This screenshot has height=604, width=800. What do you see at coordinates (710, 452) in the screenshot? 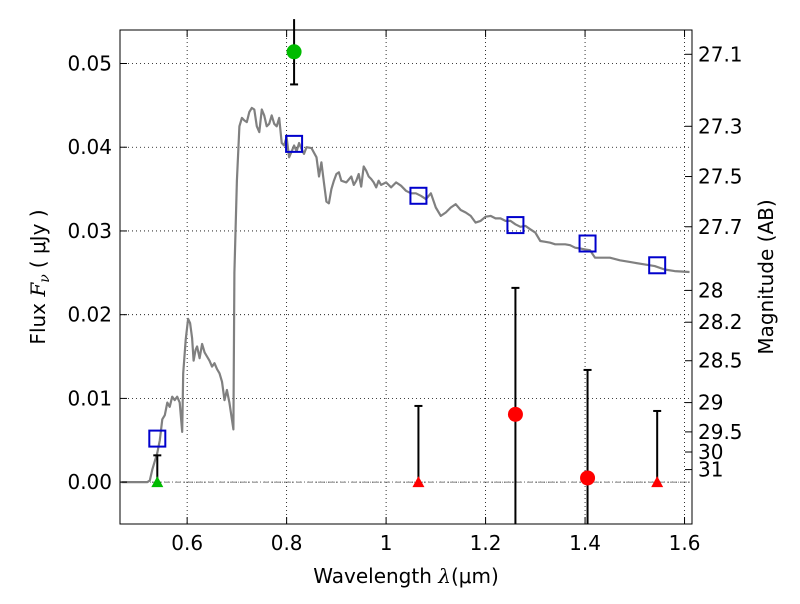
I see `y2-tick-label: 30` at bounding box center [710, 452].